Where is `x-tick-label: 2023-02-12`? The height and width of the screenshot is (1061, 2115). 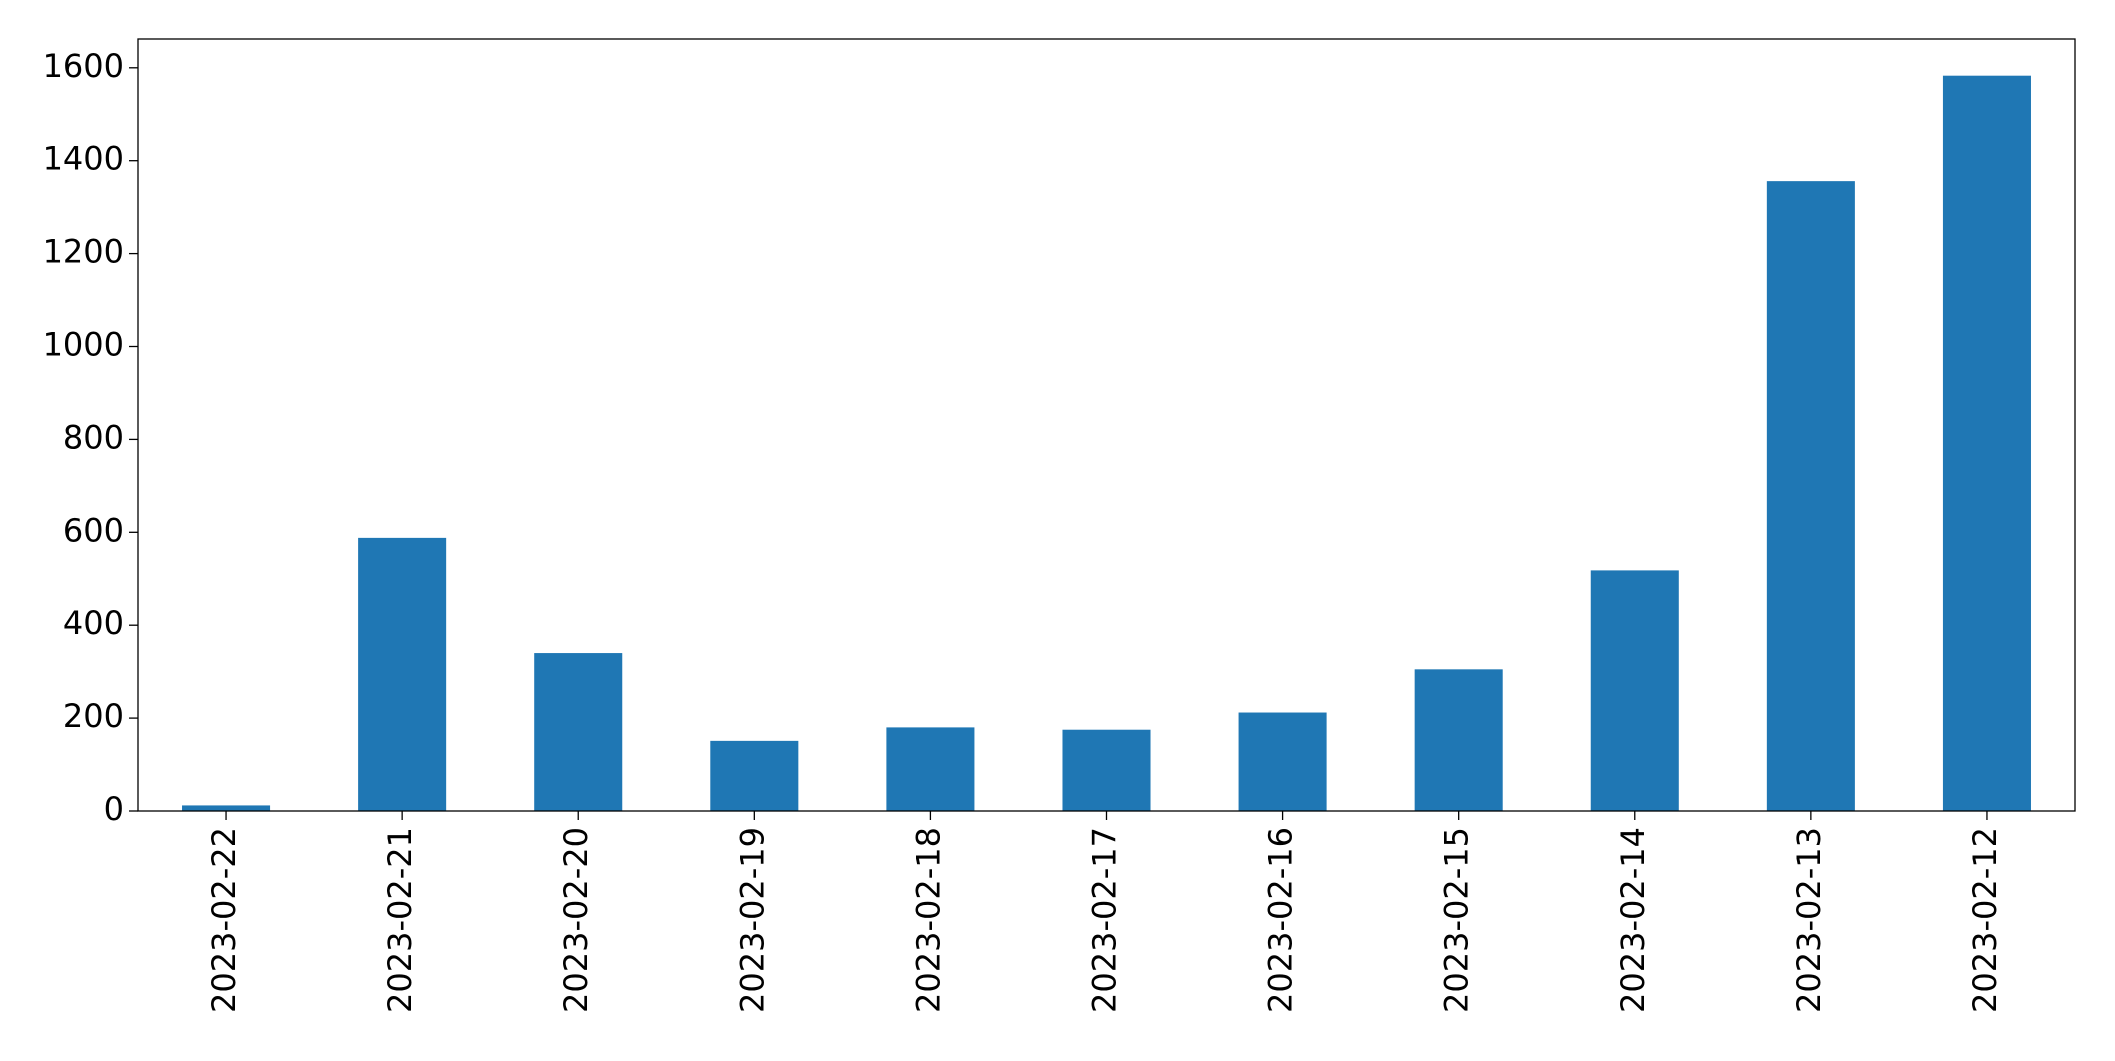
x-tick-label: 2023-02-12 is located at coordinates (1985, 920).